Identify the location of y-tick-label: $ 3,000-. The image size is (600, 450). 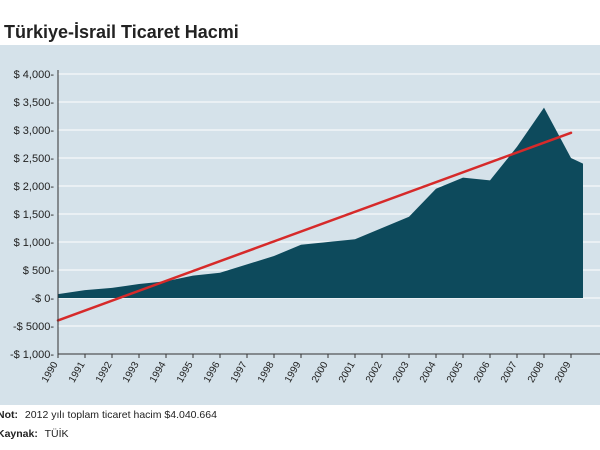
(34, 131).